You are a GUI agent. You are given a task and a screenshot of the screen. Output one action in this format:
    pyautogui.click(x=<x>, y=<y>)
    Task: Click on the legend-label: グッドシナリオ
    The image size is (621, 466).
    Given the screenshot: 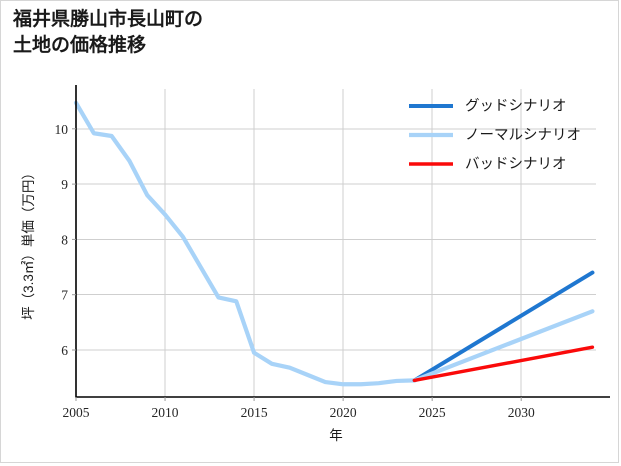 What is the action you would take?
    pyautogui.click(x=516, y=105)
    